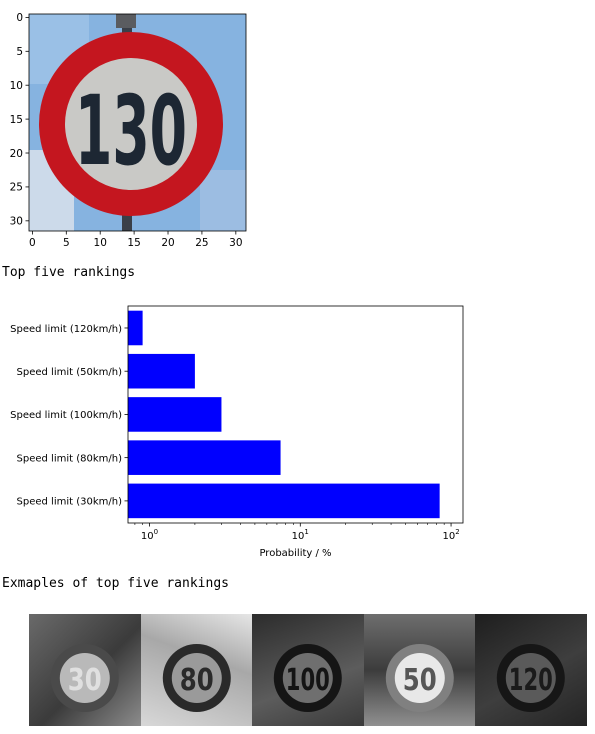 This screenshot has height=734, width=595. Describe the element at coordinates (131, 131) in the screenshot. I see `svg-text: 130` at that location.